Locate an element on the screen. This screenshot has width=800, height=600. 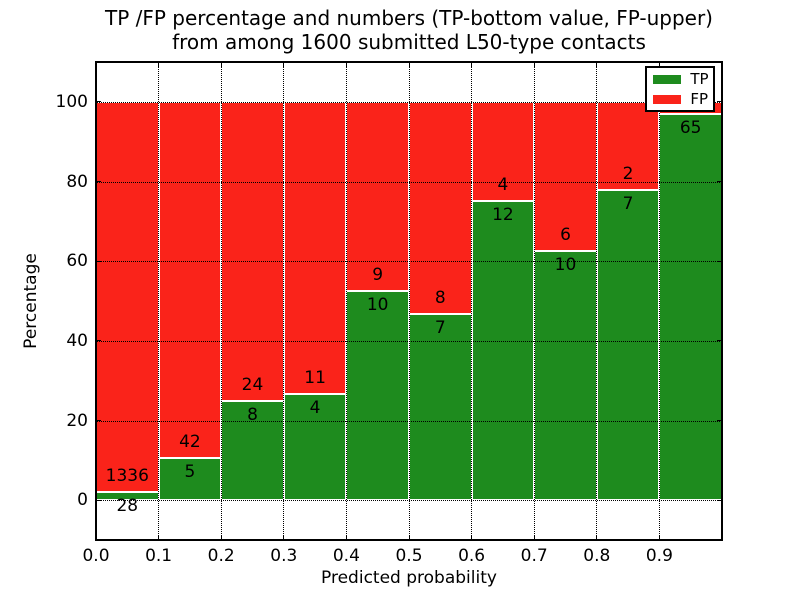
y-tick-label: 80 is located at coordinates (77, 181).